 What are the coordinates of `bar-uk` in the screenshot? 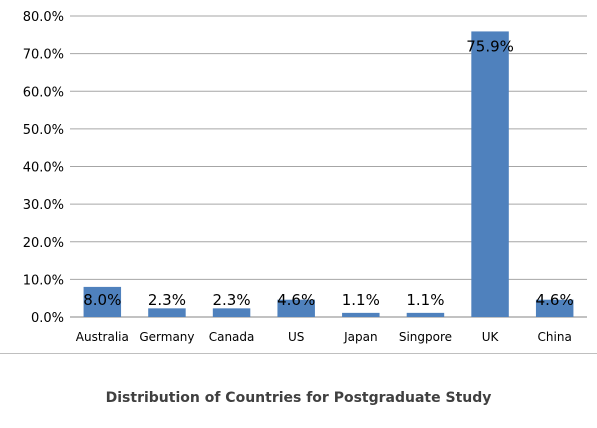 It's located at (490, 174).